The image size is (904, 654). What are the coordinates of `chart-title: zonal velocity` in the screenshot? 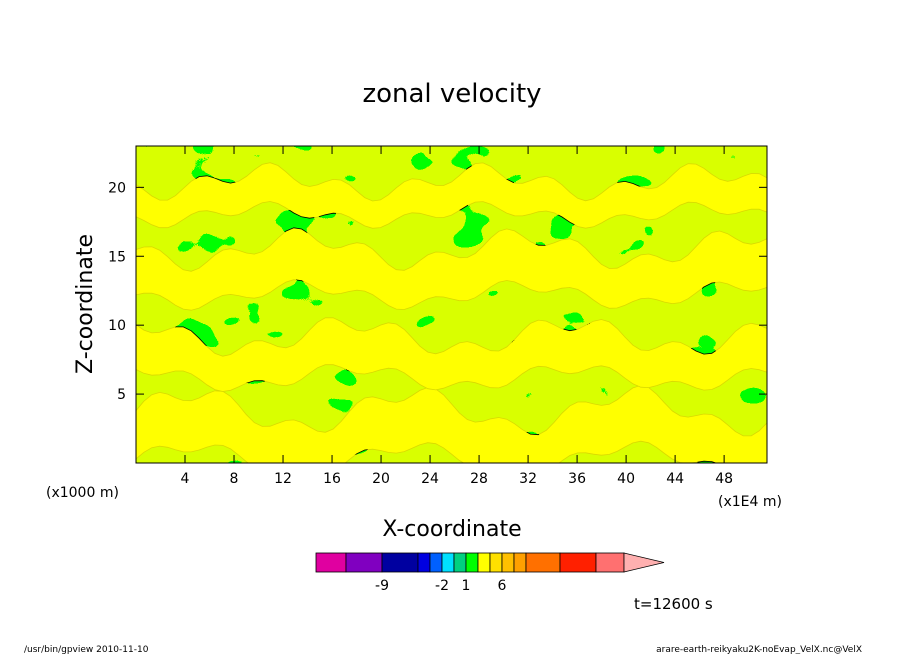 It's located at (451, 94).